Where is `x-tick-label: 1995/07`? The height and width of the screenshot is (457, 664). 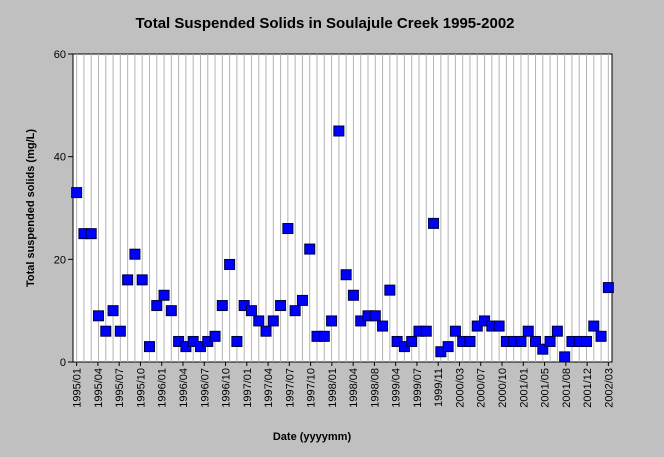 x-tick-label: 1995/07 is located at coordinates (120, 388).